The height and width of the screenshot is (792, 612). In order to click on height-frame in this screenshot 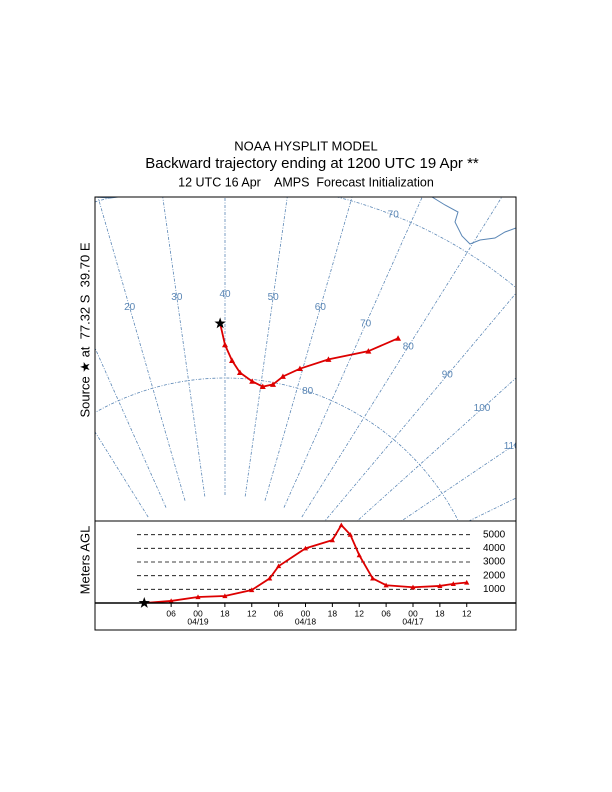, I will do `click(305, 575)`.